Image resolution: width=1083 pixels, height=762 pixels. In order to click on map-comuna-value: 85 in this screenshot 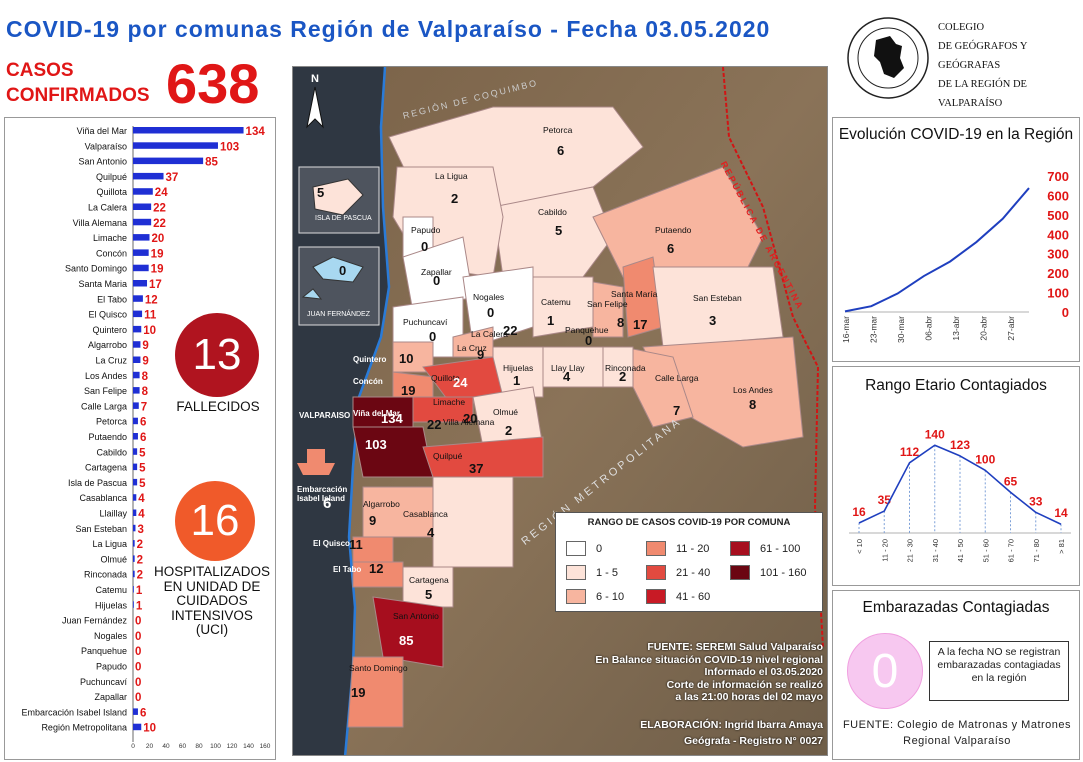, I will do `click(406, 640)`.